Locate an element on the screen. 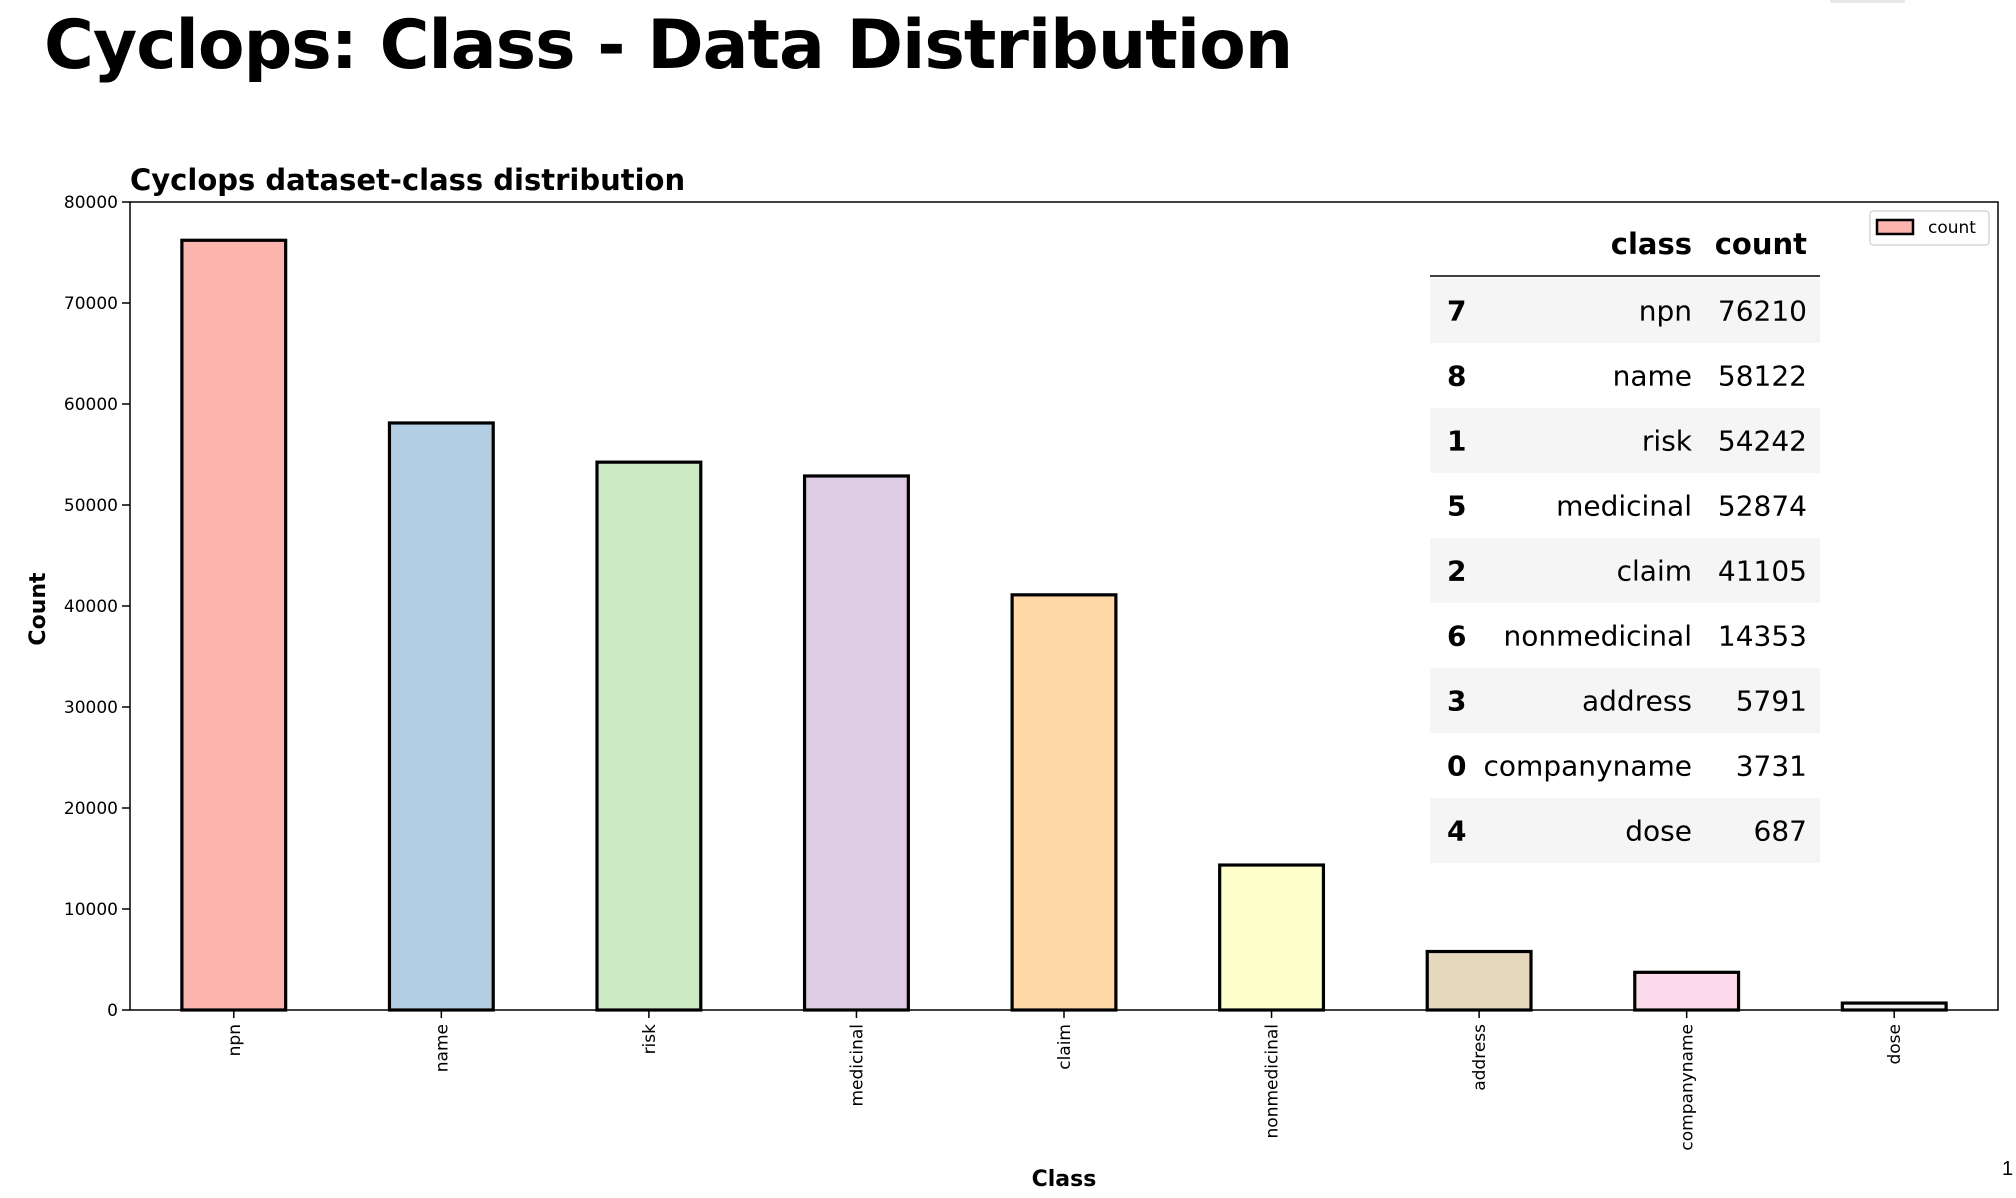 This screenshot has height=1198, width=2016. table-cell-count: 5791 is located at coordinates (1771, 701).